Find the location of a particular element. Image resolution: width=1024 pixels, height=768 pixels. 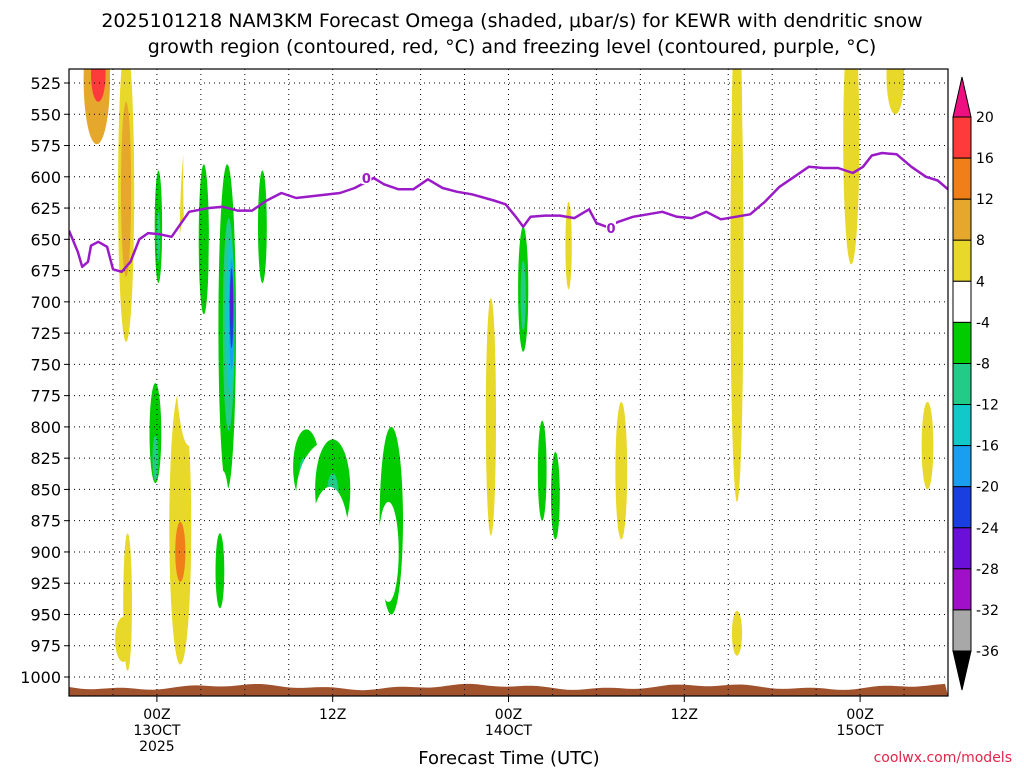

colorbar: 20 16 12 8 4 -4 -8 -12 -16 -20 -24 -28 -32 -36 is located at coordinates (975, 383).